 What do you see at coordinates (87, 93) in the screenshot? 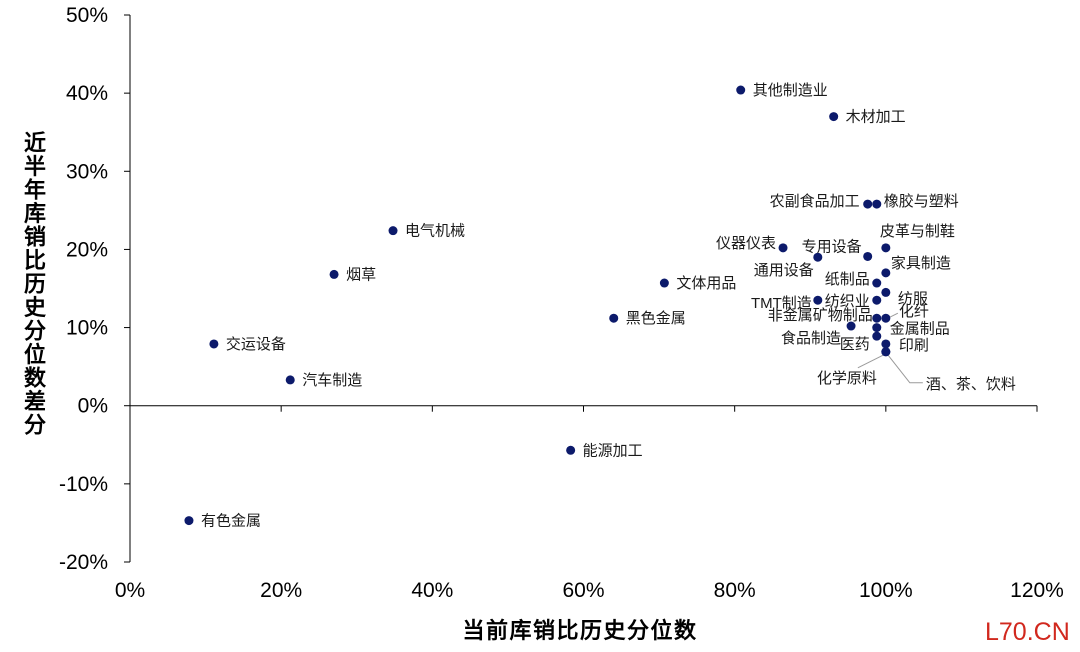
I see `y-tick-label: 40%` at bounding box center [87, 93].